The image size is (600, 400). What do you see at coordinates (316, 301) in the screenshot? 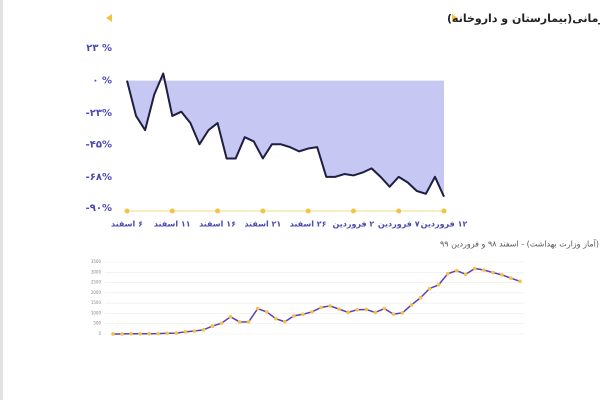
I see `line` at bounding box center [316, 301].